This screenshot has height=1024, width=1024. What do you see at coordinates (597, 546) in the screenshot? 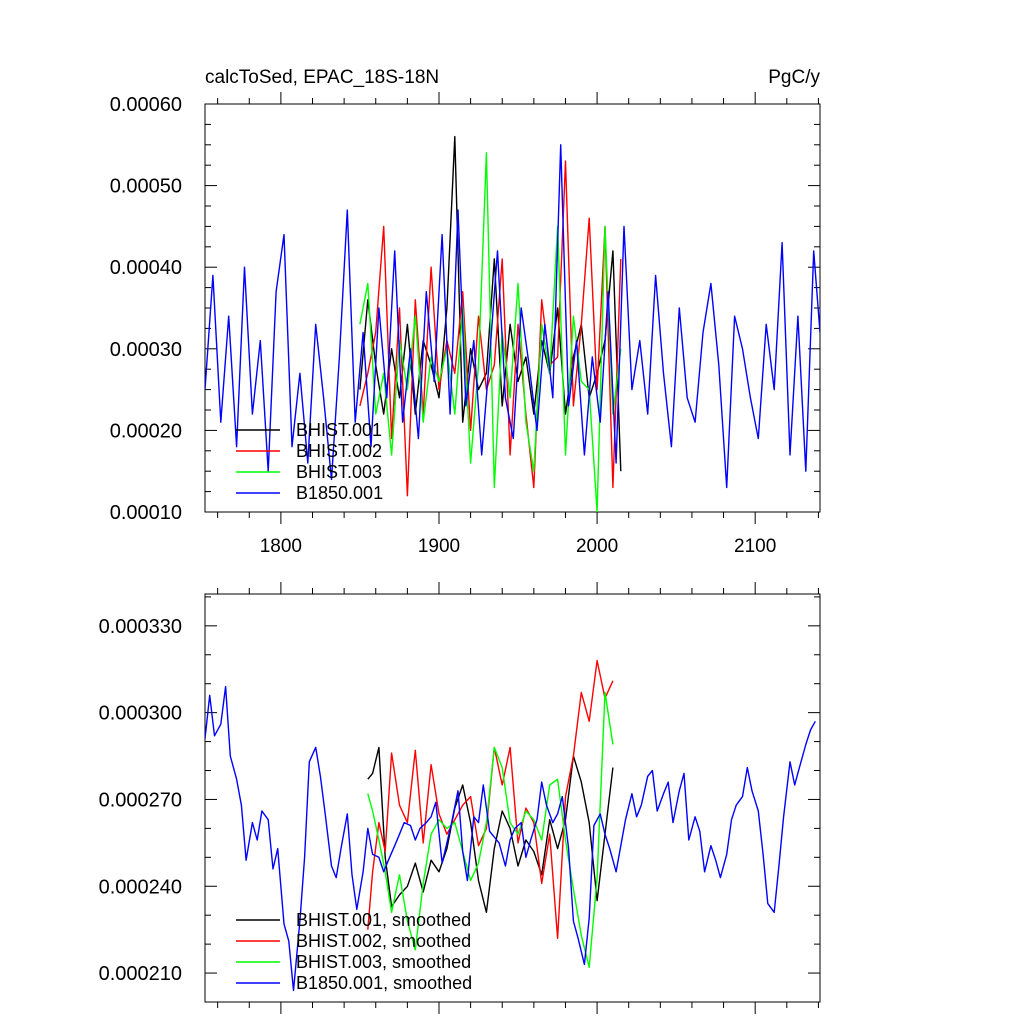
I see `x-tick-label: 2000` at bounding box center [597, 546].